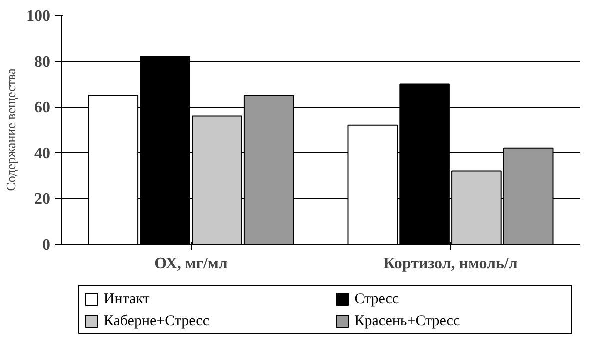 The image size is (616, 349). I want to click on y-tick-label: 60, so click(42, 108).